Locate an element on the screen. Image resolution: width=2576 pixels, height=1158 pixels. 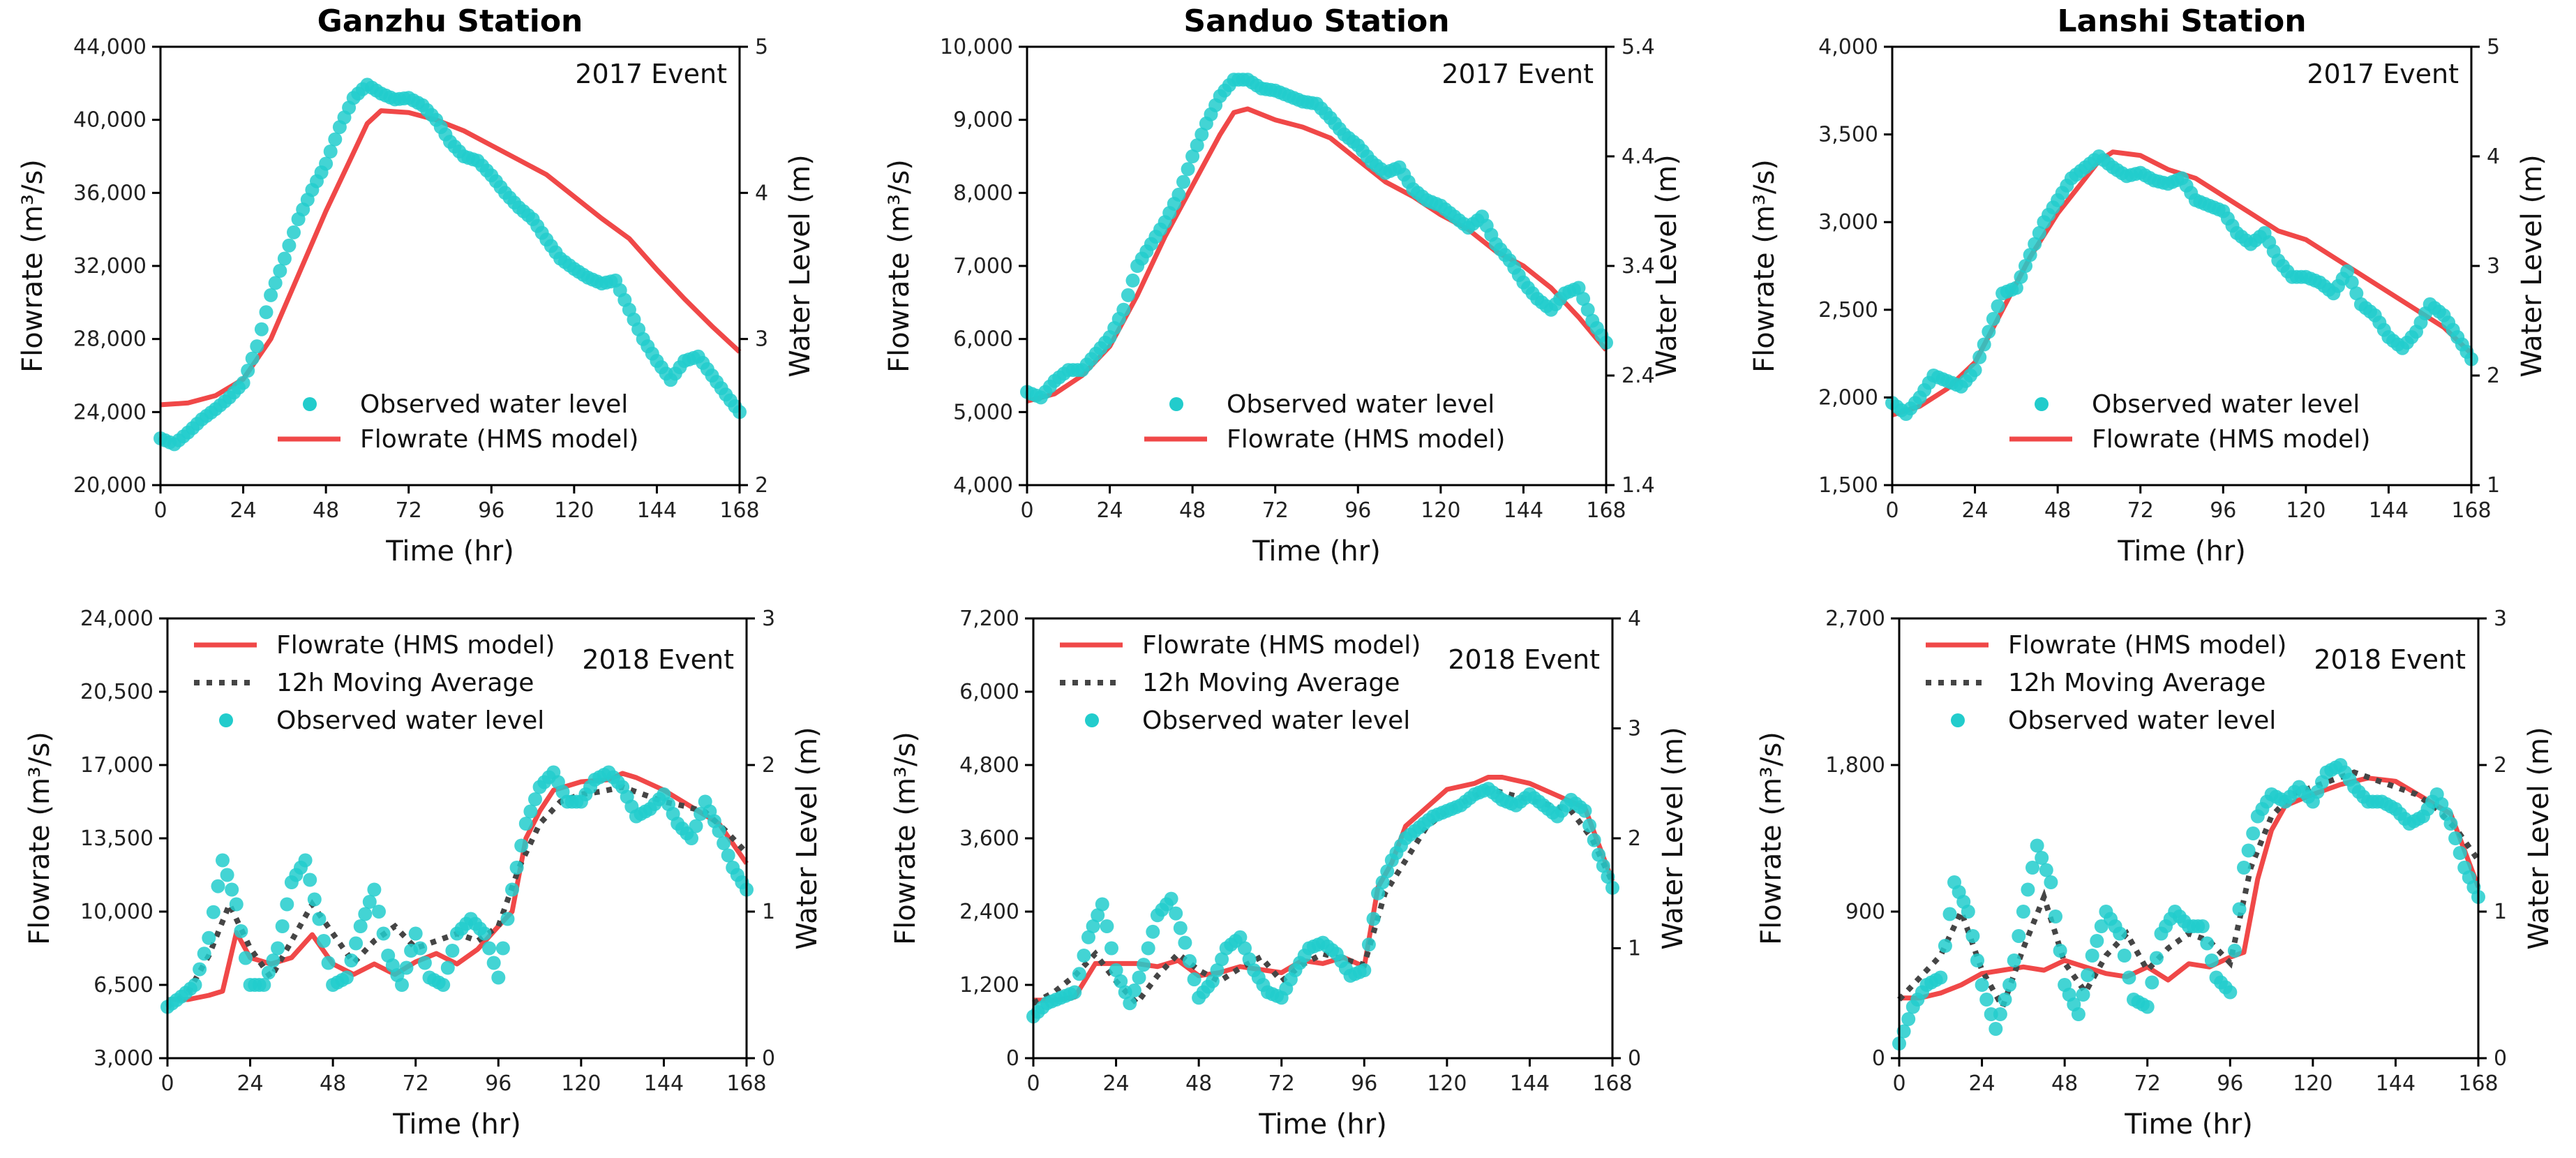
y-tick-label: 13,500 is located at coordinates (116, 838).